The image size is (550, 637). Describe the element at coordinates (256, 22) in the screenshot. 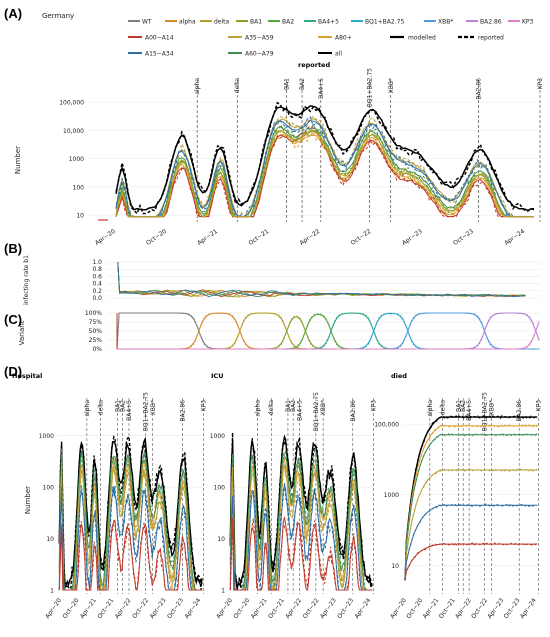

I see `legend-label-variant-3: BA1` at that location.